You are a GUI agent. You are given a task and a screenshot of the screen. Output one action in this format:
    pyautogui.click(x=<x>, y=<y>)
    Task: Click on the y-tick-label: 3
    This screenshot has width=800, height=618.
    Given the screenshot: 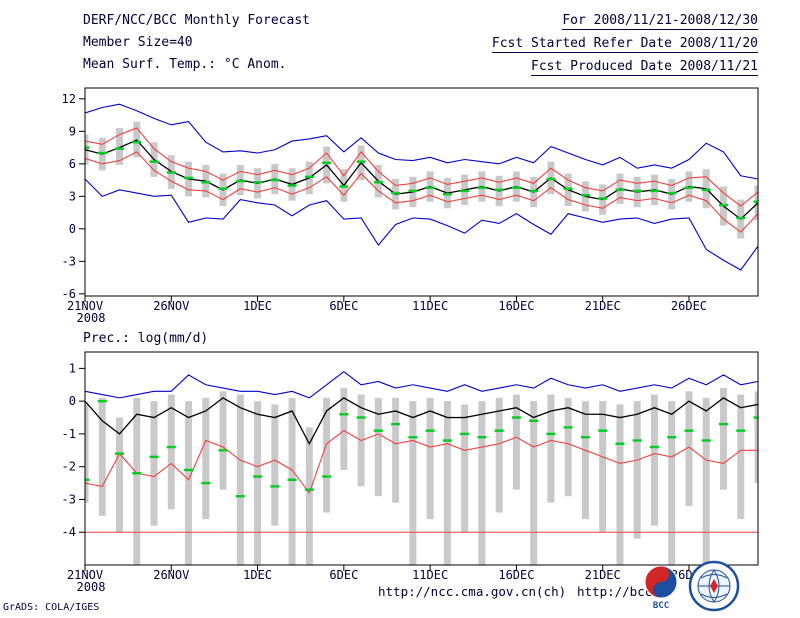 What is the action you would take?
    pyautogui.click(x=72, y=196)
    